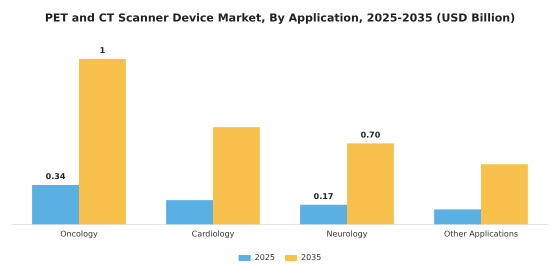  Describe the element at coordinates (79, 233) in the screenshot. I see `x-tick-label: Oncology` at that location.